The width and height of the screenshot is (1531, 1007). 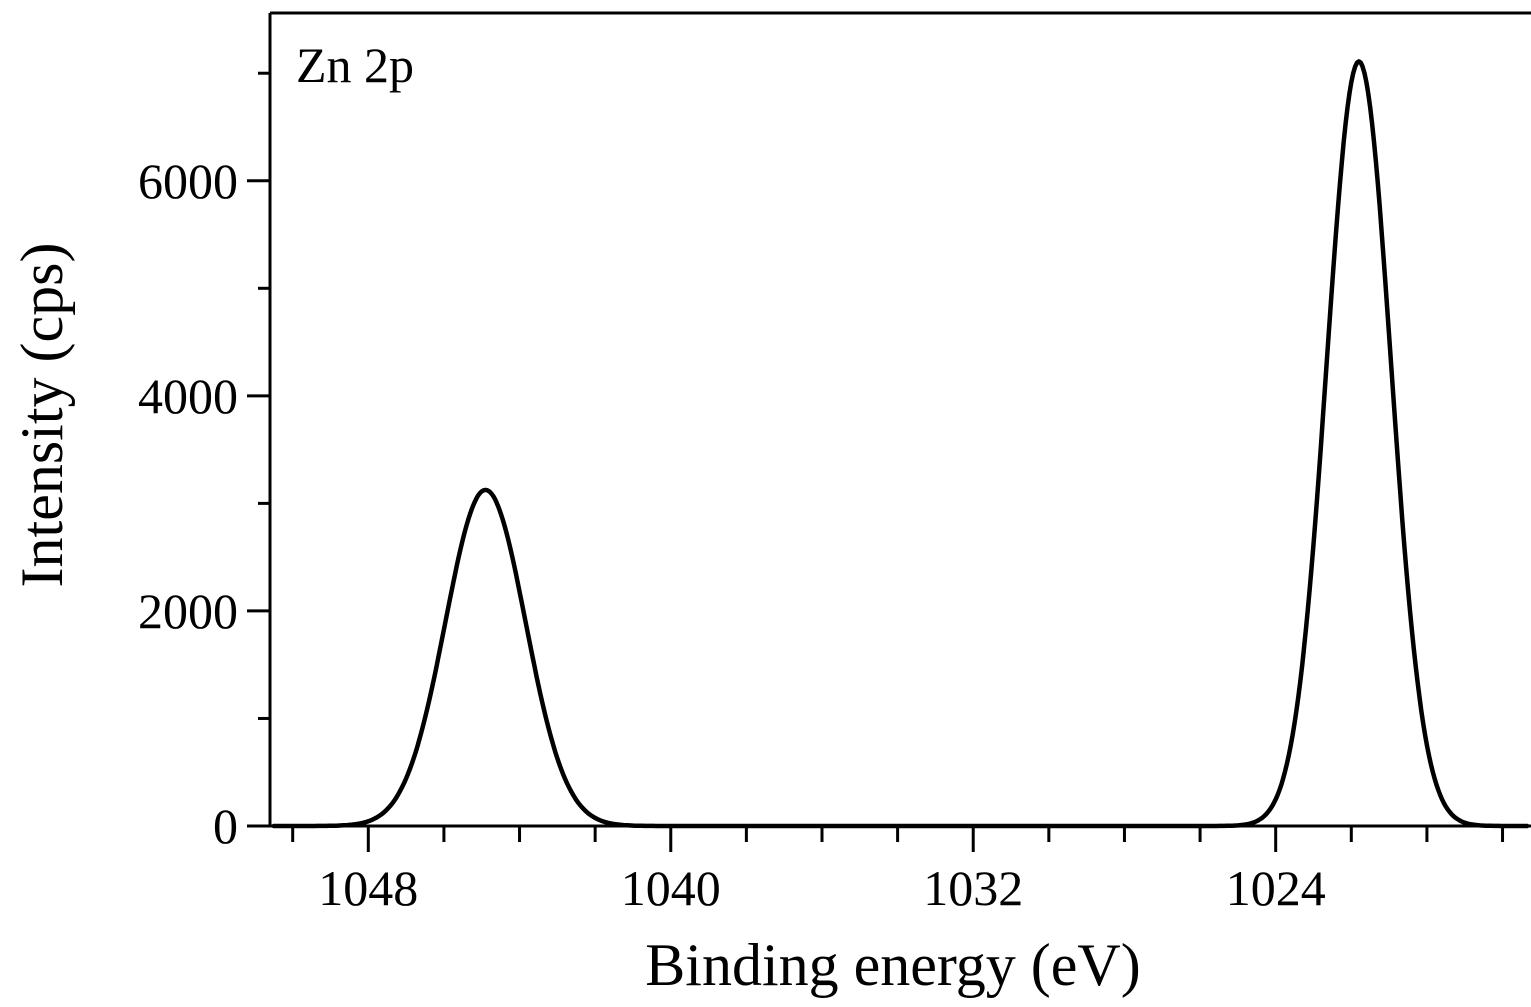 What do you see at coordinates (671, 888) in the screenshot?
I see `x-tick-label: 1040` at bounding box center [671, 888].